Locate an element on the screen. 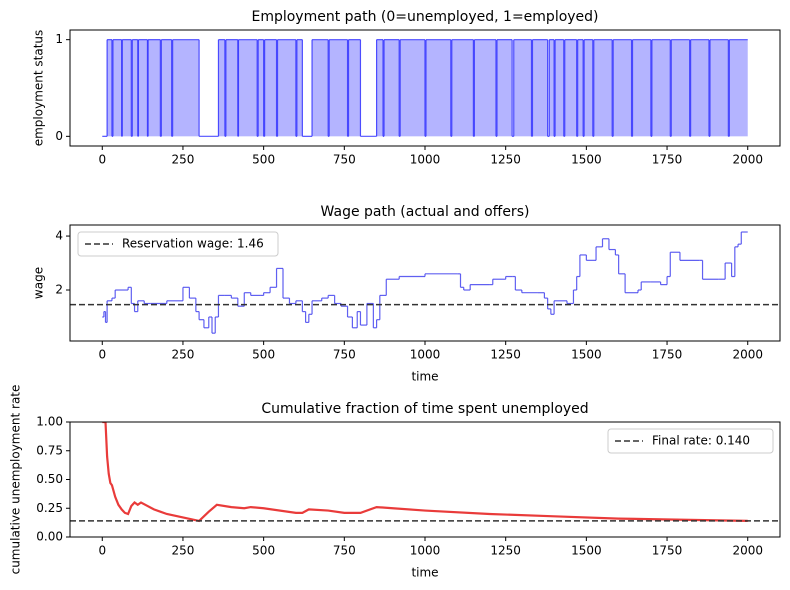 The height and width of the screenshot is (590, 790). y-tick-label: 1 is located at coordinates (59, 39).